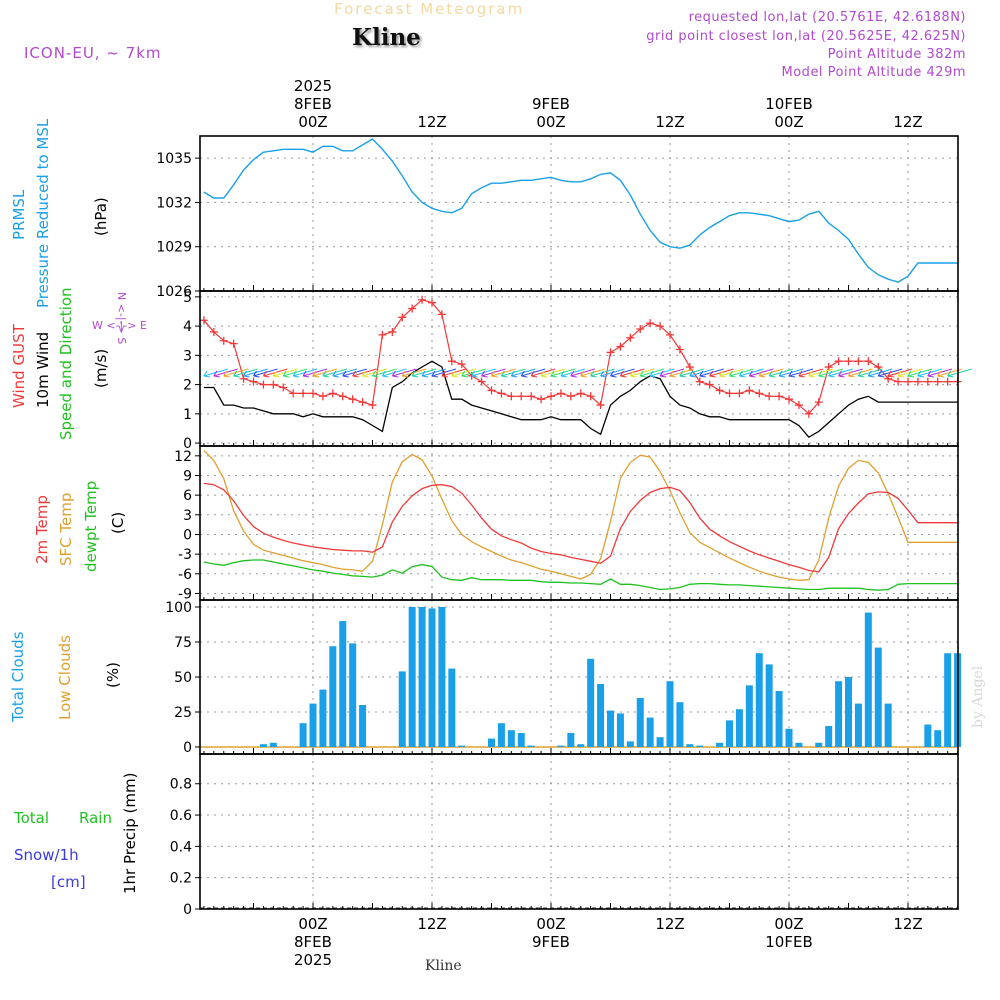  I want to click on y-tick-label: 0.4, so click(181, 847).